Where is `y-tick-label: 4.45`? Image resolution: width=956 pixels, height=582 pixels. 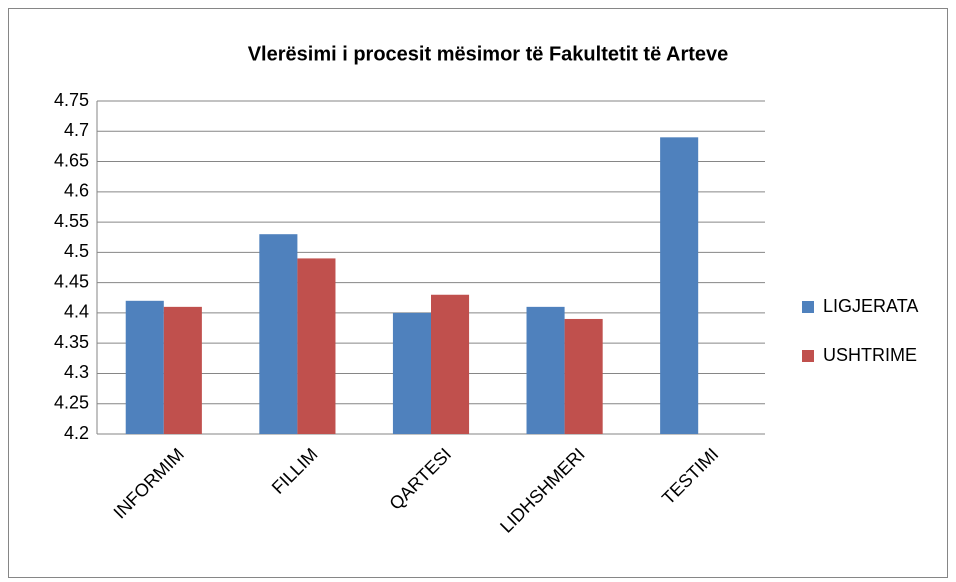 y-tick-label: 4.45 is located at coordinates (71, 281).